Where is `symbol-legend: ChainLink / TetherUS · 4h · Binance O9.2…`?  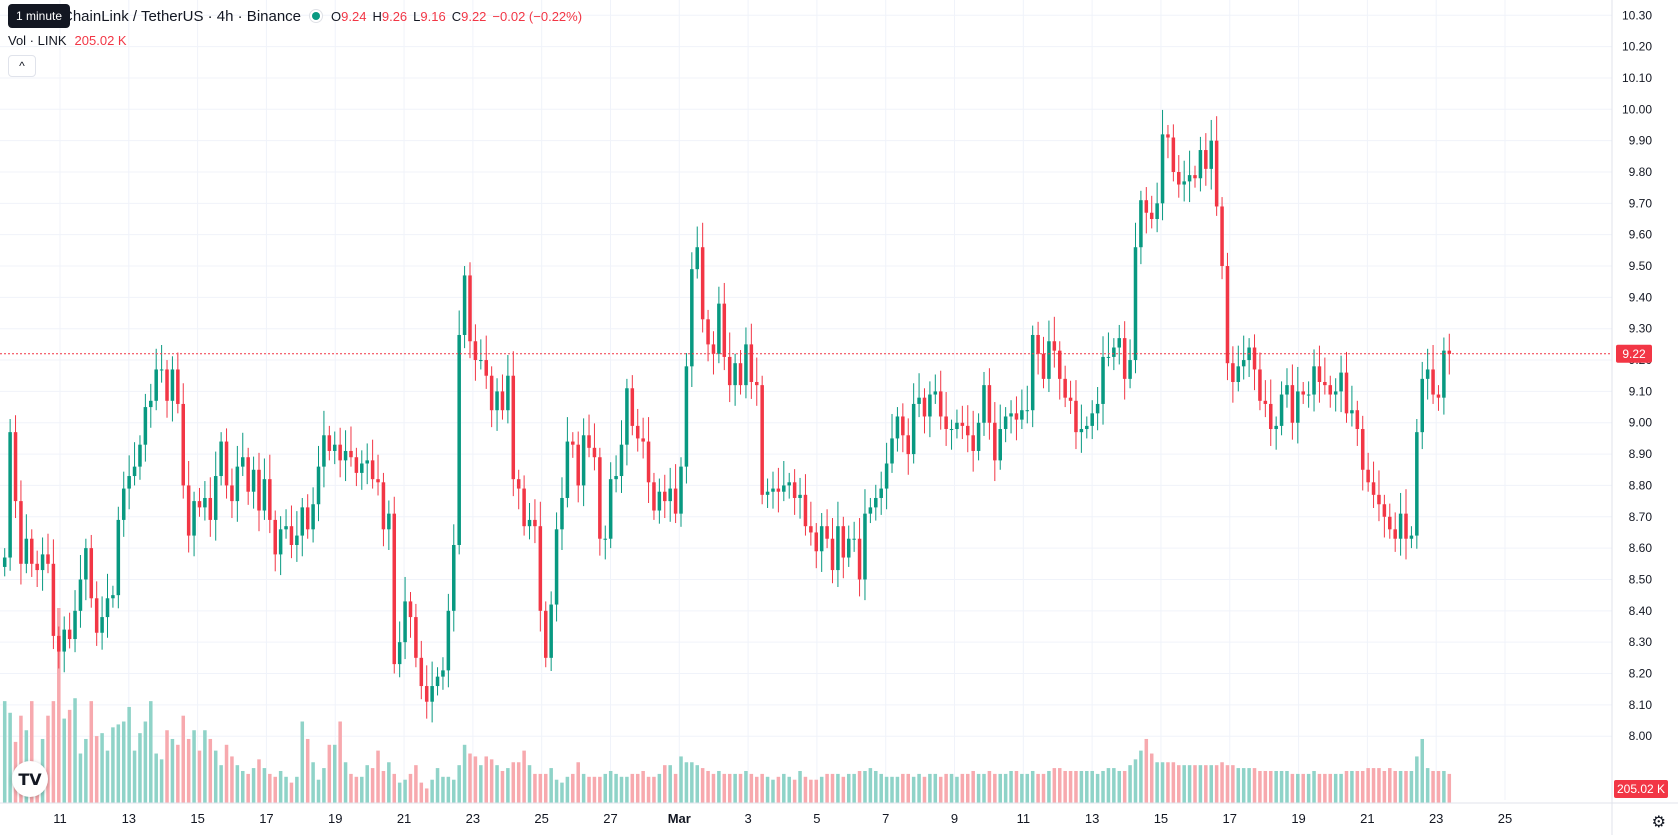
symbol-legend: ChainLink / TetherUS · 4h · Binance O9.2… is located at coordinates (295, 16).